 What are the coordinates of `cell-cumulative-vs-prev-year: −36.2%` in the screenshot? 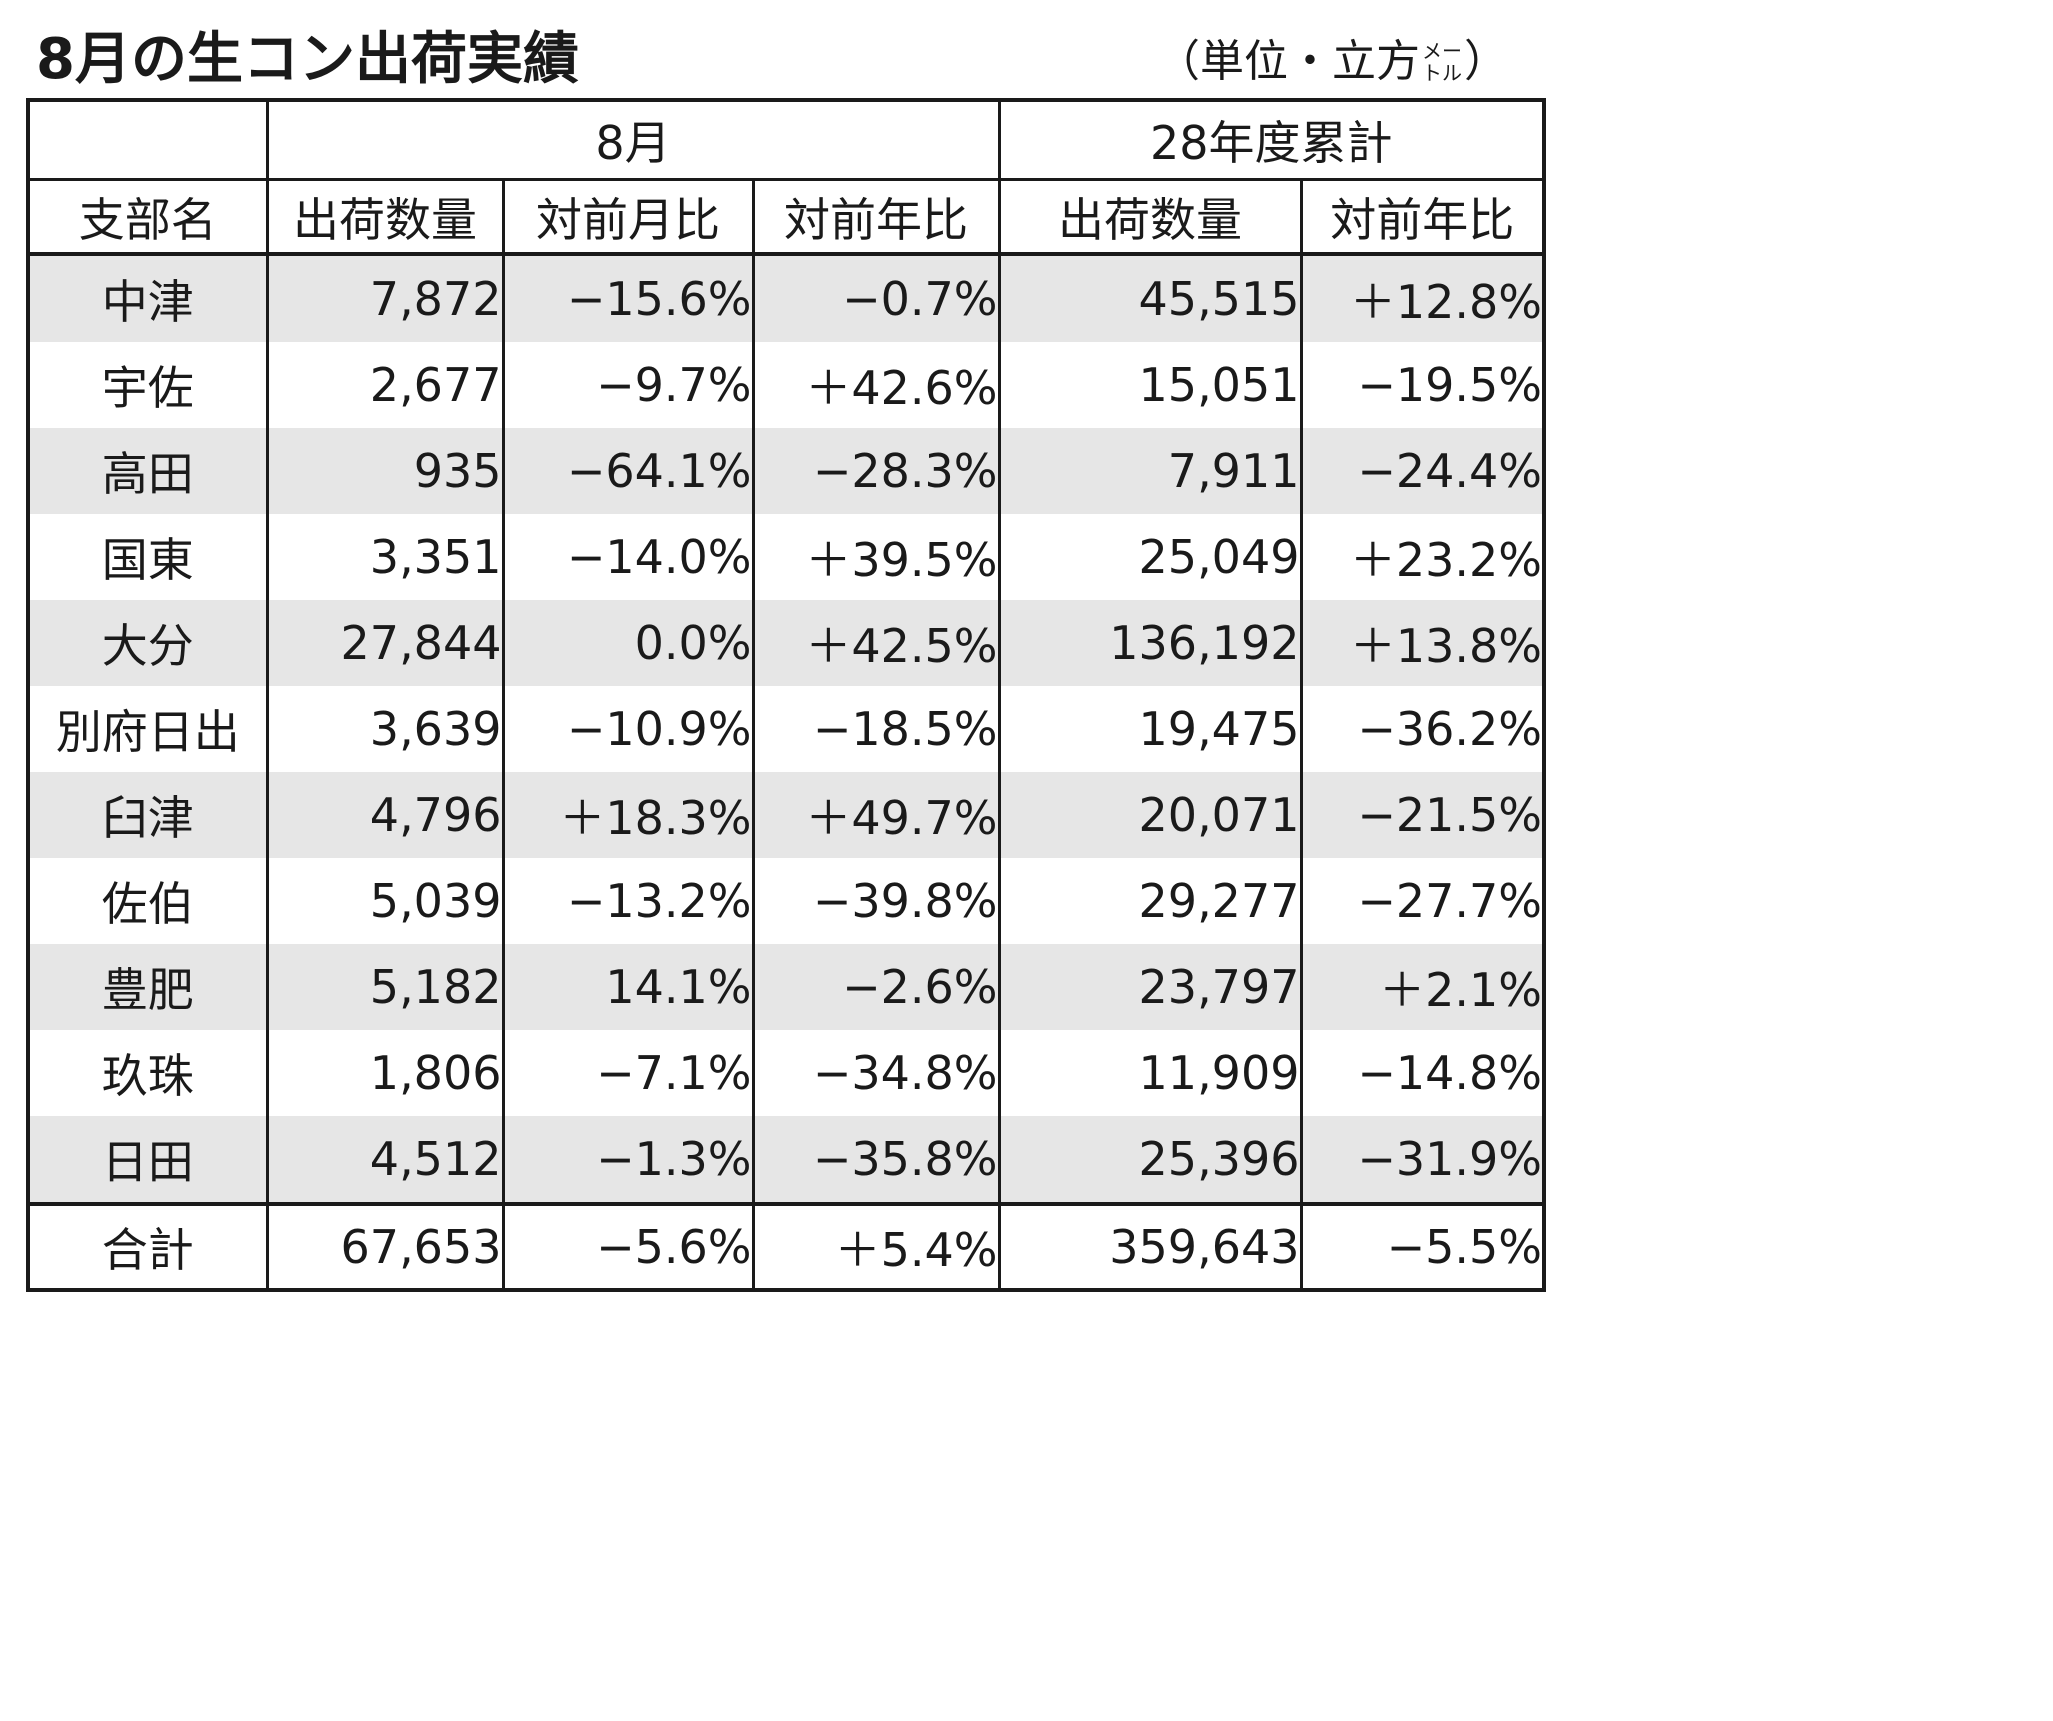 It's located at (1422, 729).